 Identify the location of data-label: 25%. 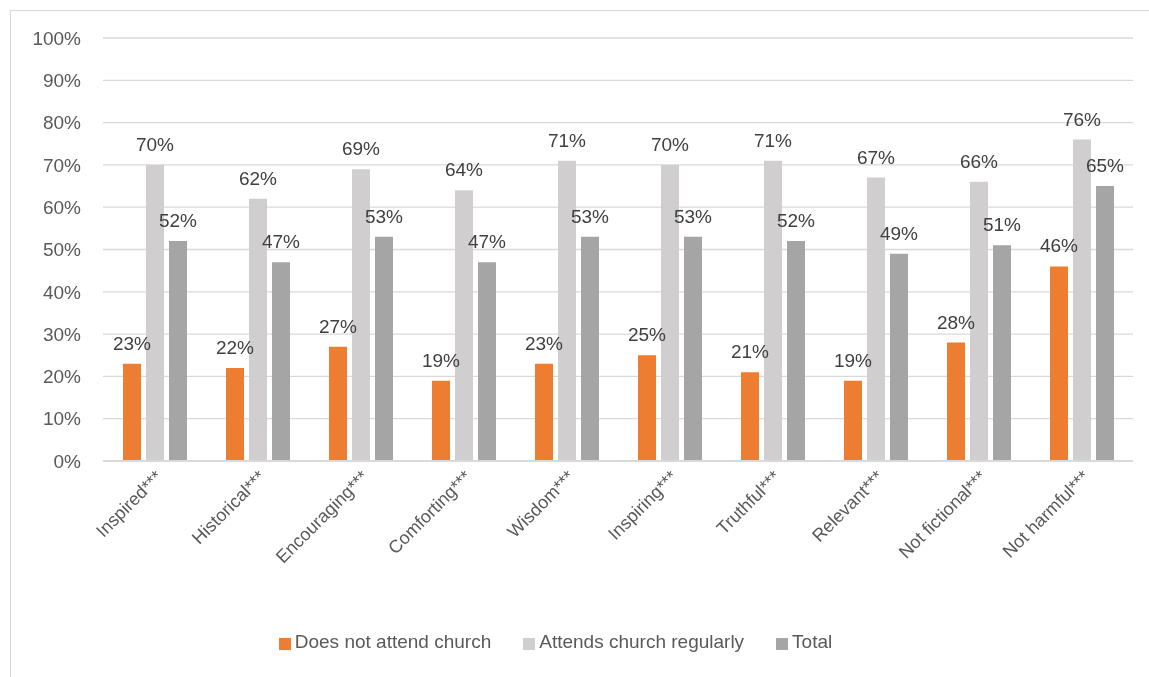
(647, 335).